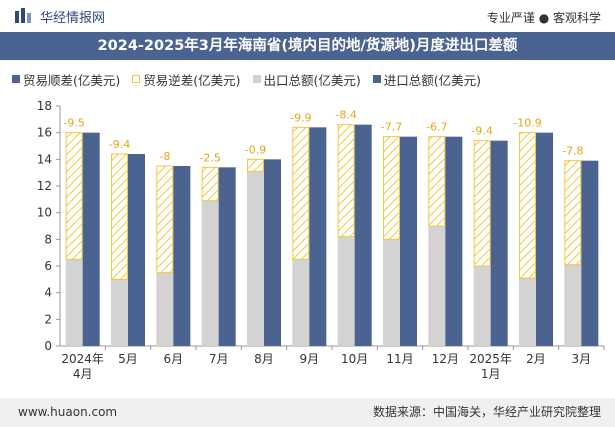 The image size is (615, 427). Describe the element at coordinates (44, 186) in the screenshot. I see `y-tick-label: 12` at that location.